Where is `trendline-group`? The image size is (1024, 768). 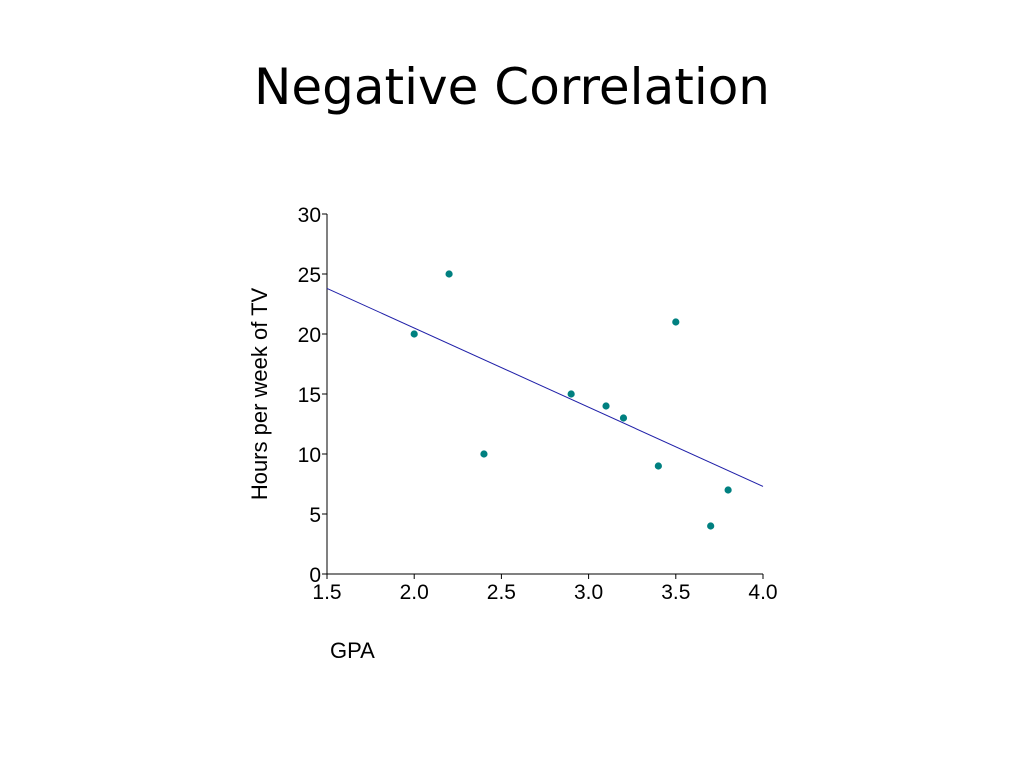
trendline-group is located at coordinates (545, 387).